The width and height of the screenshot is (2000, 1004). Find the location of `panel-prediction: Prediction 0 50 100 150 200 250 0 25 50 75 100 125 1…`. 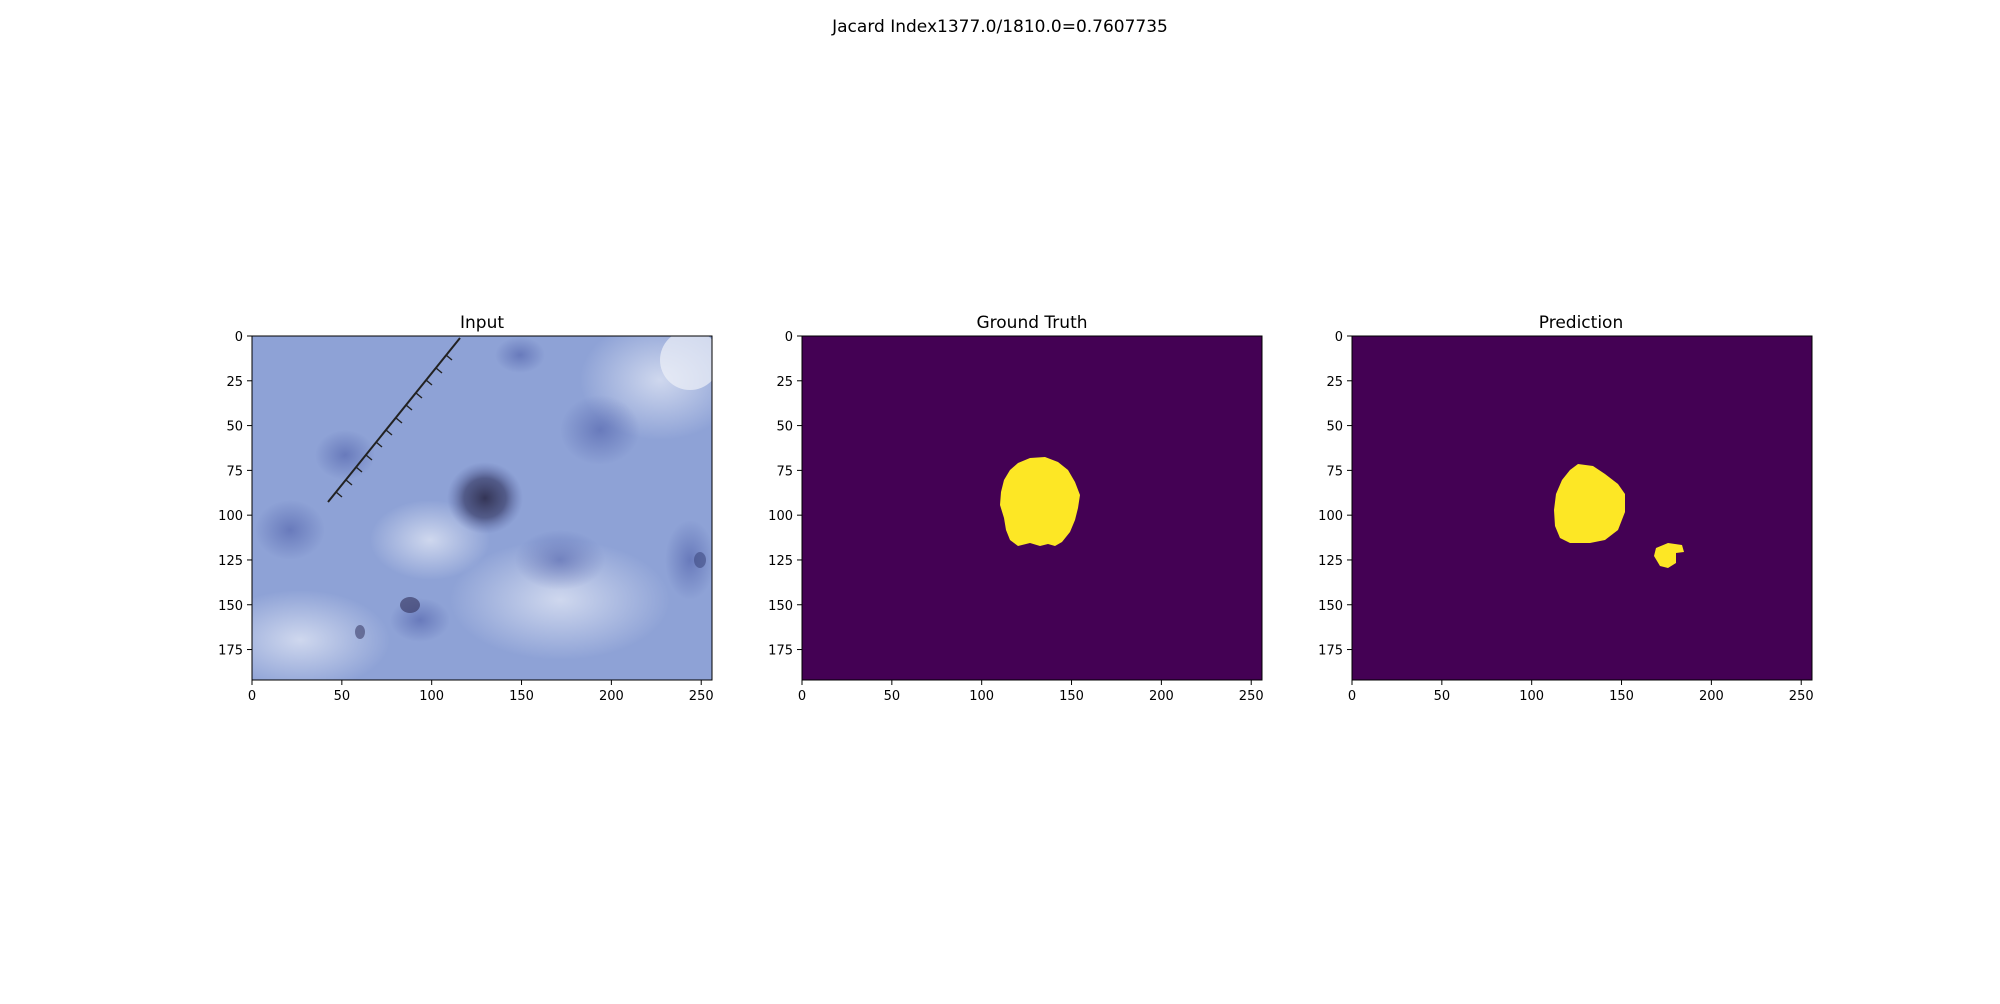

panel-prediction: Prediction 0 50 100 150 200 250 0 25 50 75 100 125 1… is located at coordinates (1565, 508).